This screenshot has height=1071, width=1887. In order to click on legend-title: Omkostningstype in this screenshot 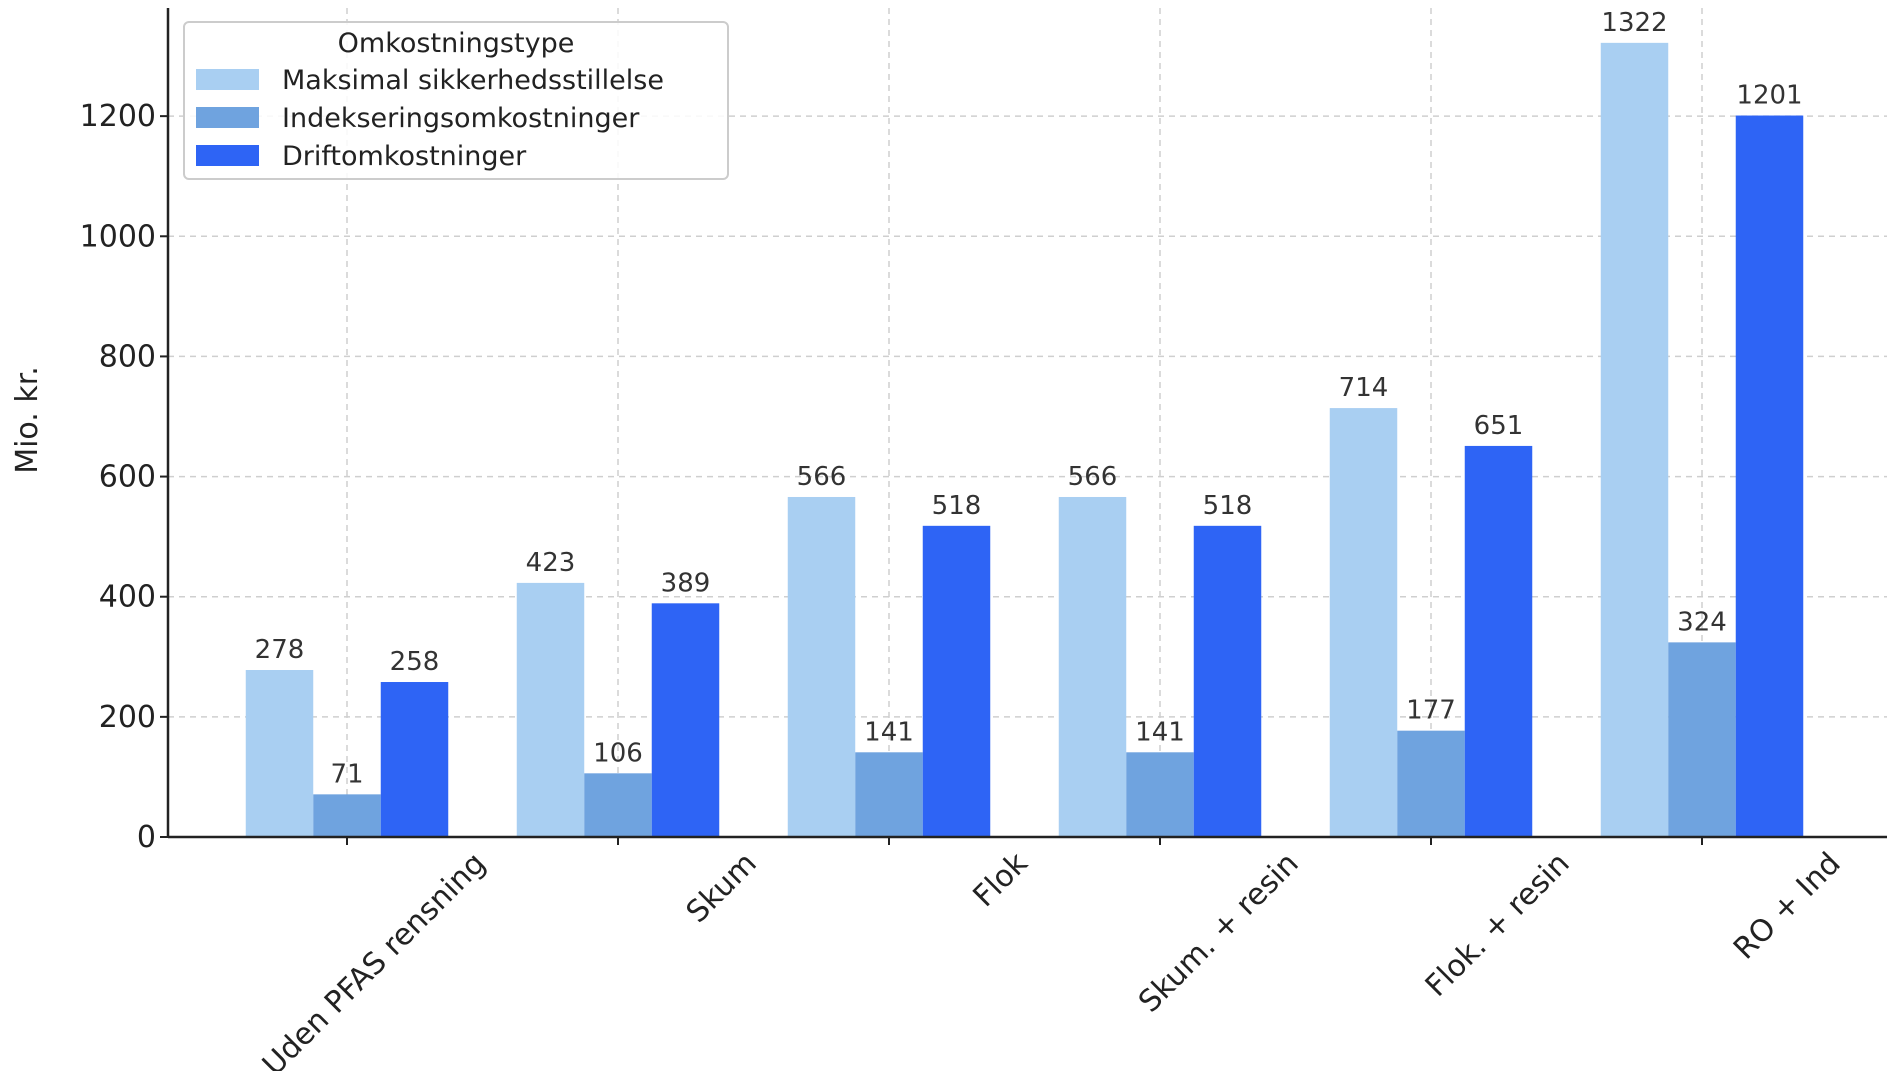, I will do `click(456, 43)`.